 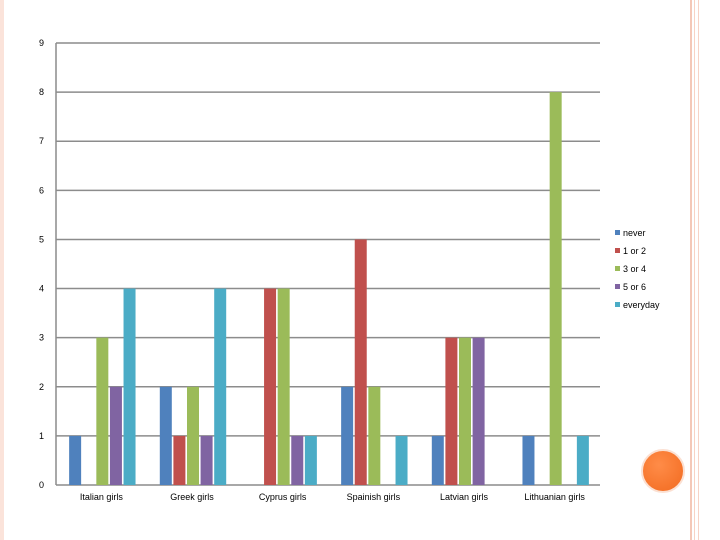 I want to click on y-tick-label: 5, so click(x=41, y=239).